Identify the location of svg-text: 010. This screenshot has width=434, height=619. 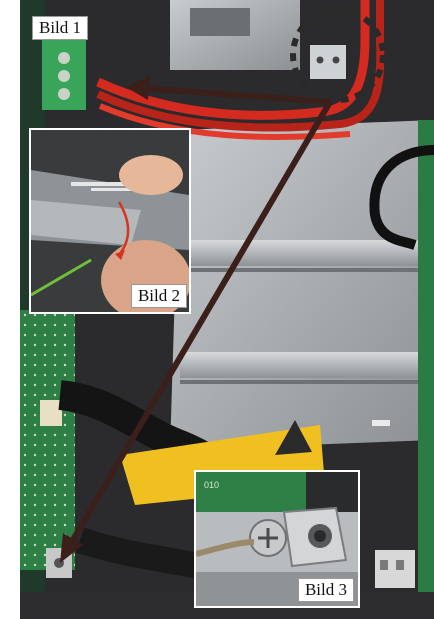
(211, 485).